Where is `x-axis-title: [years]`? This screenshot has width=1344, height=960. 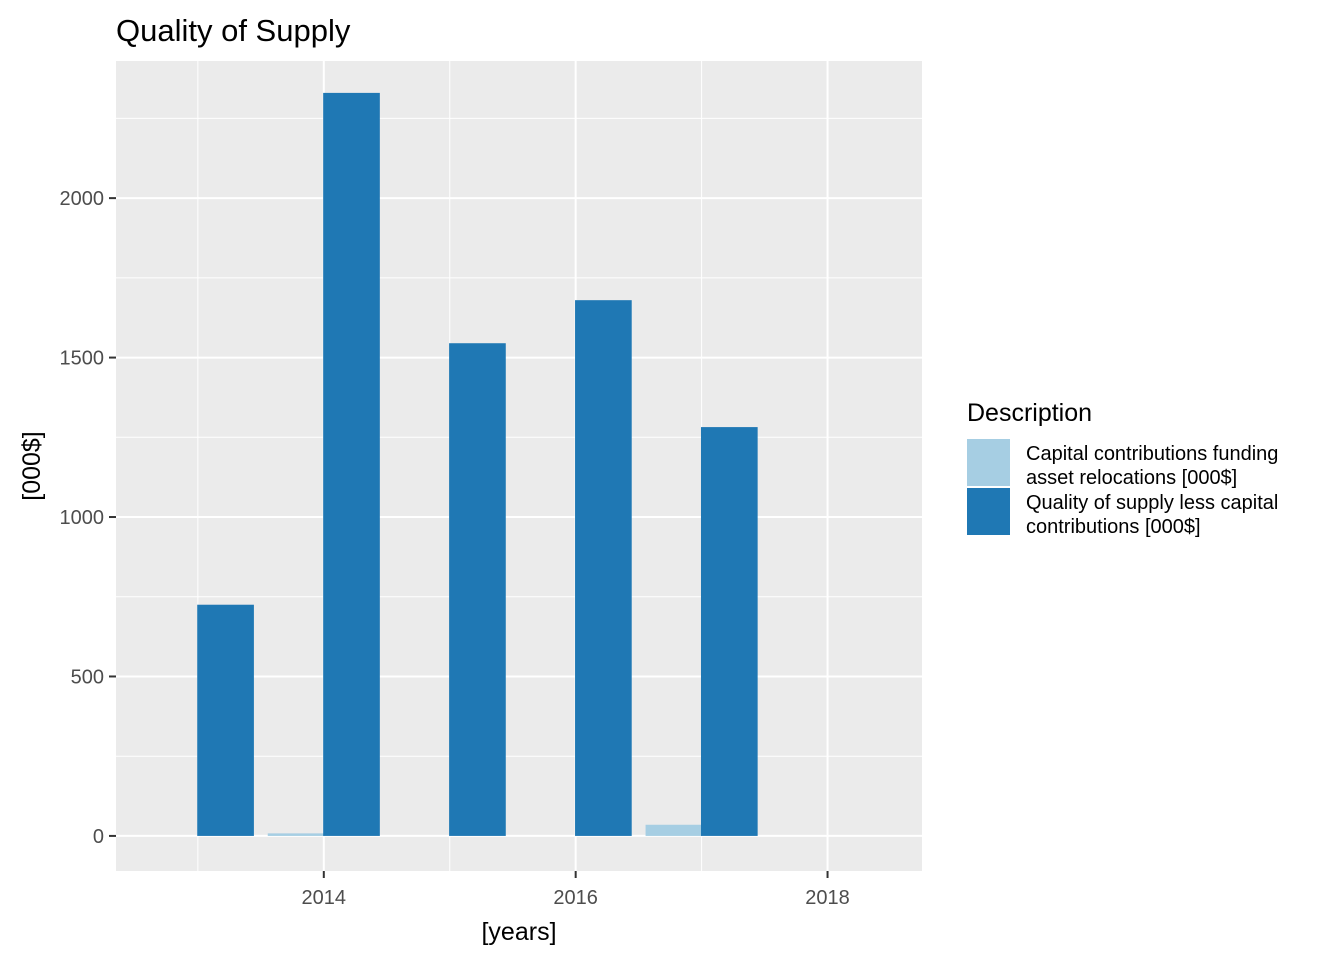
x-axis-title: [years] is located at coordinates (518, 932).